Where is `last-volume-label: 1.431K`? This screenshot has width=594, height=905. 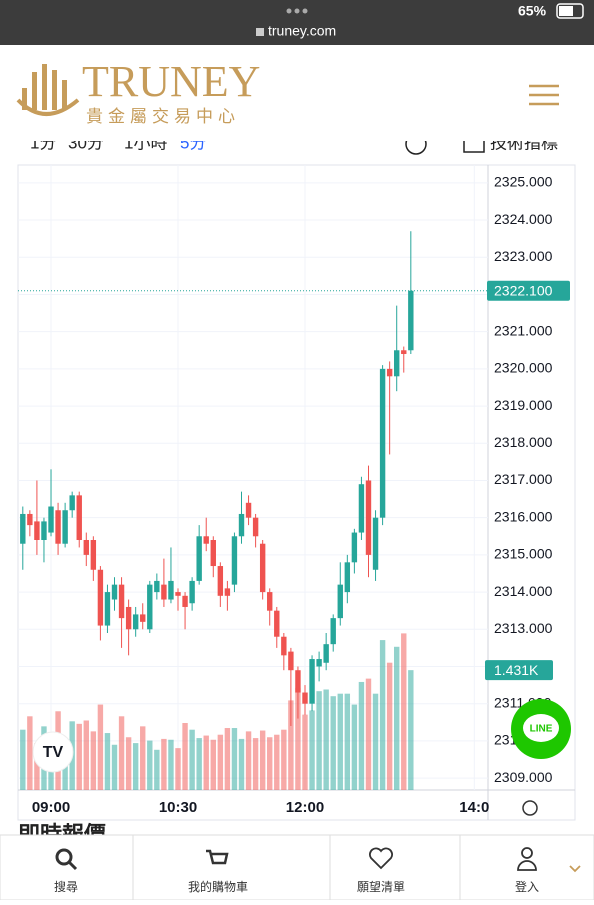
last-volume-label: 1.431K is located at coordinates (516, 670).